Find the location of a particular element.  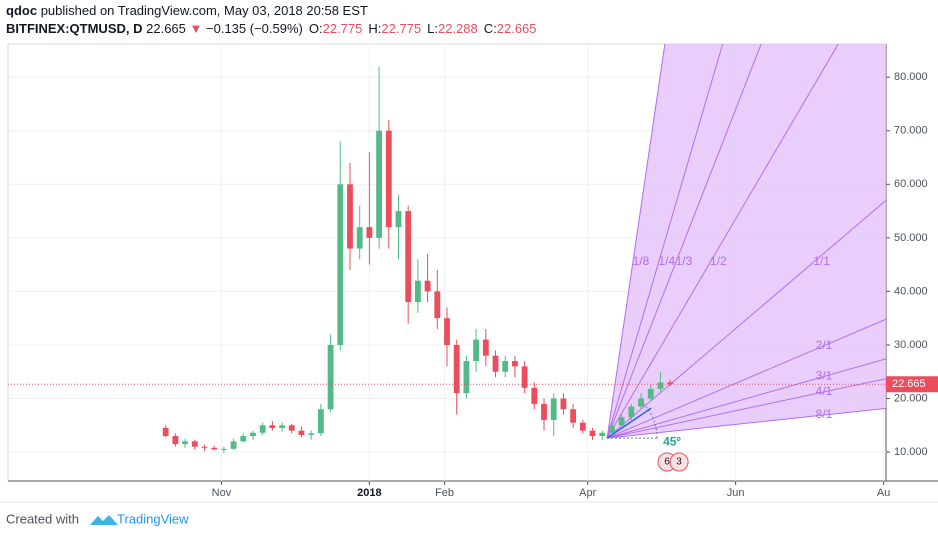

fan-label: 2/1 is located at coordinates (824, 345).